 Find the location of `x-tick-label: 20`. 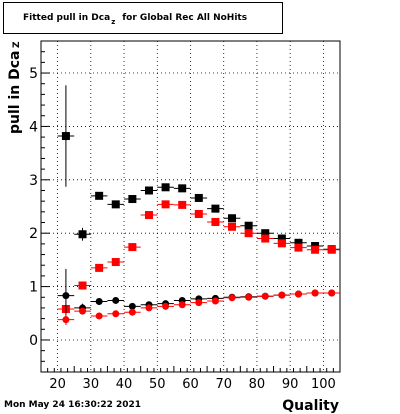

x-tick-label: 20 is located at coordinates (57, 384).